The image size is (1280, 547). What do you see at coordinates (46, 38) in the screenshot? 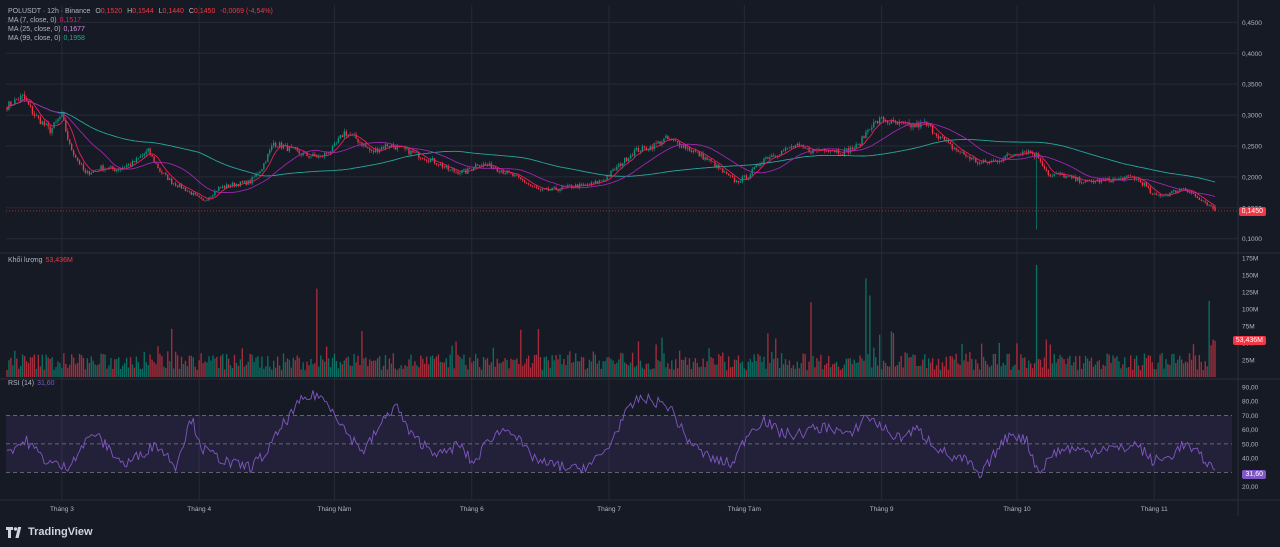
I see `ma99-legend: MA (99, close, 0) 0,1958` at bounding box center [46, 38].